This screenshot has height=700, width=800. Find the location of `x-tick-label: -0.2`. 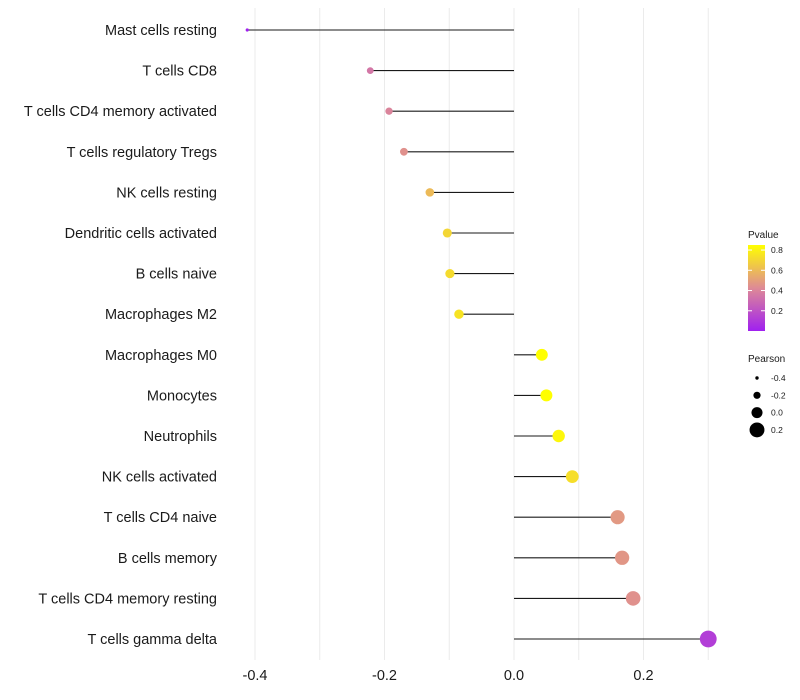

x-tick-label: -0.2 is located at coordinates (384, 676).